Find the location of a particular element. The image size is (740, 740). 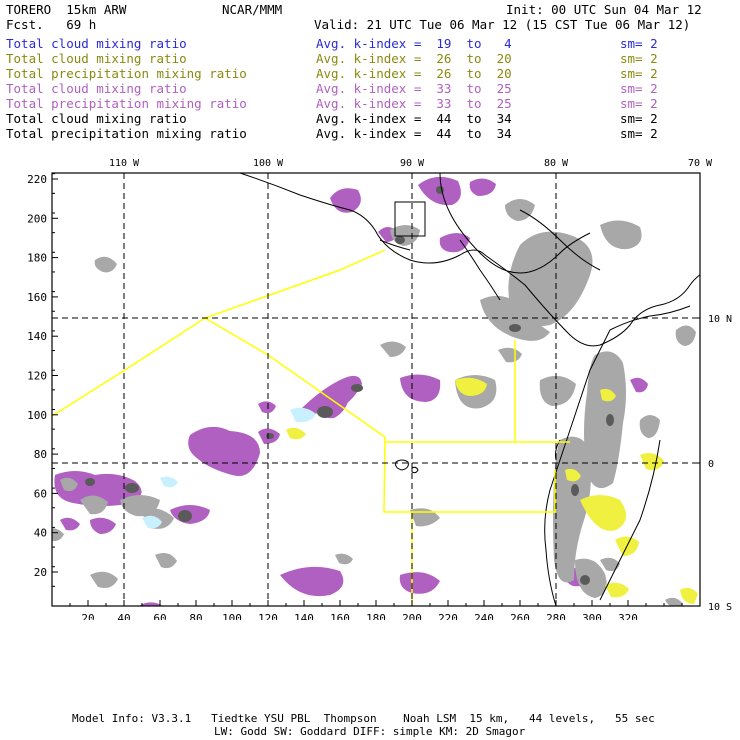

x-tick-label: 140 is located at coordinates (304, 616).